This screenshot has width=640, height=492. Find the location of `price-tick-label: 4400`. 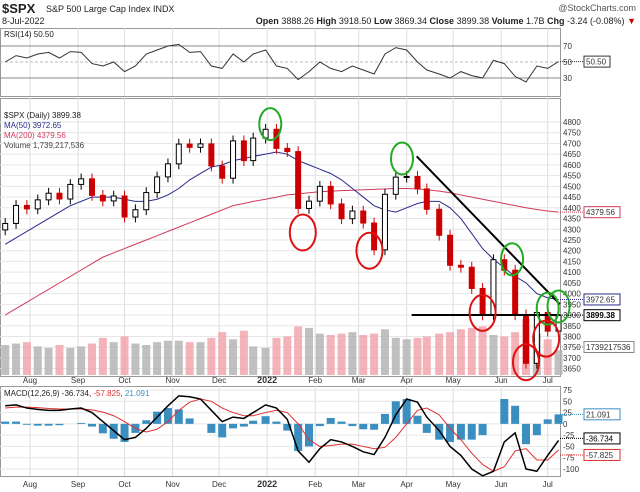

price-tick-label: 4400 is located at coordinates (572, 208).